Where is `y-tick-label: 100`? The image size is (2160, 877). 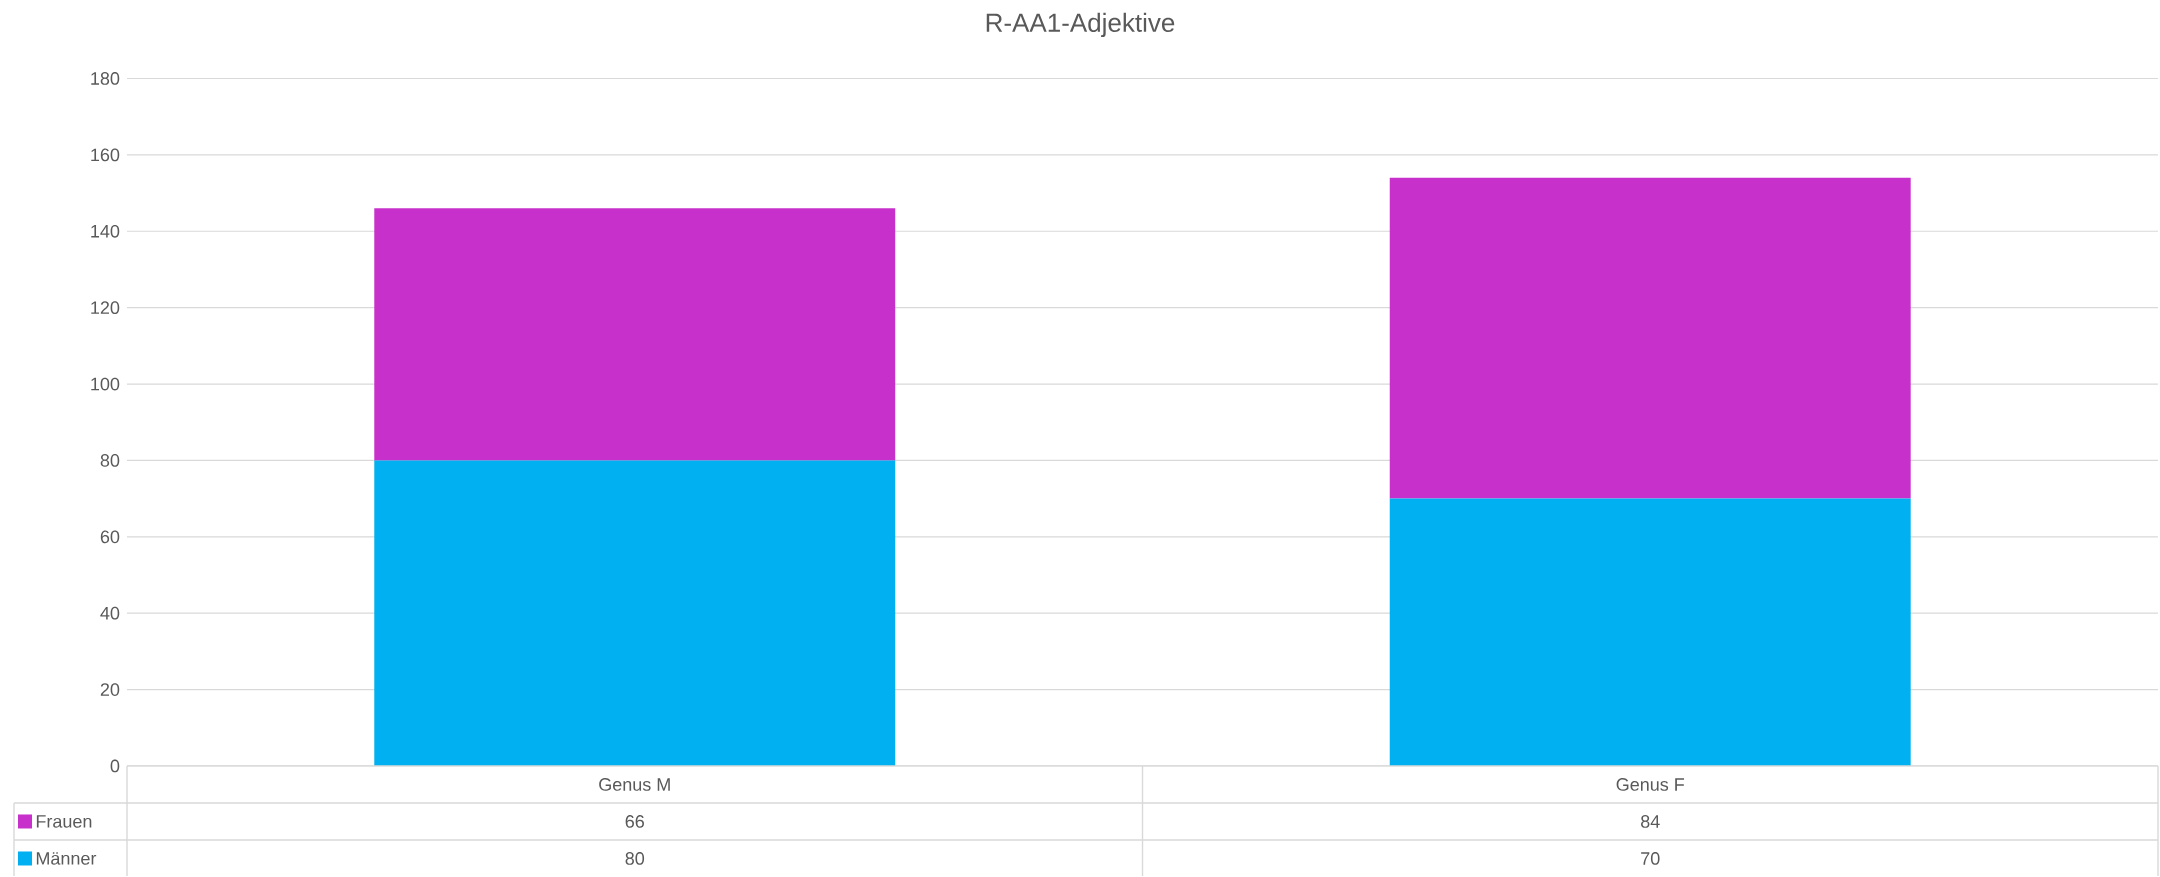 y-tick-label: 100 is located at coordinates (105, 384).